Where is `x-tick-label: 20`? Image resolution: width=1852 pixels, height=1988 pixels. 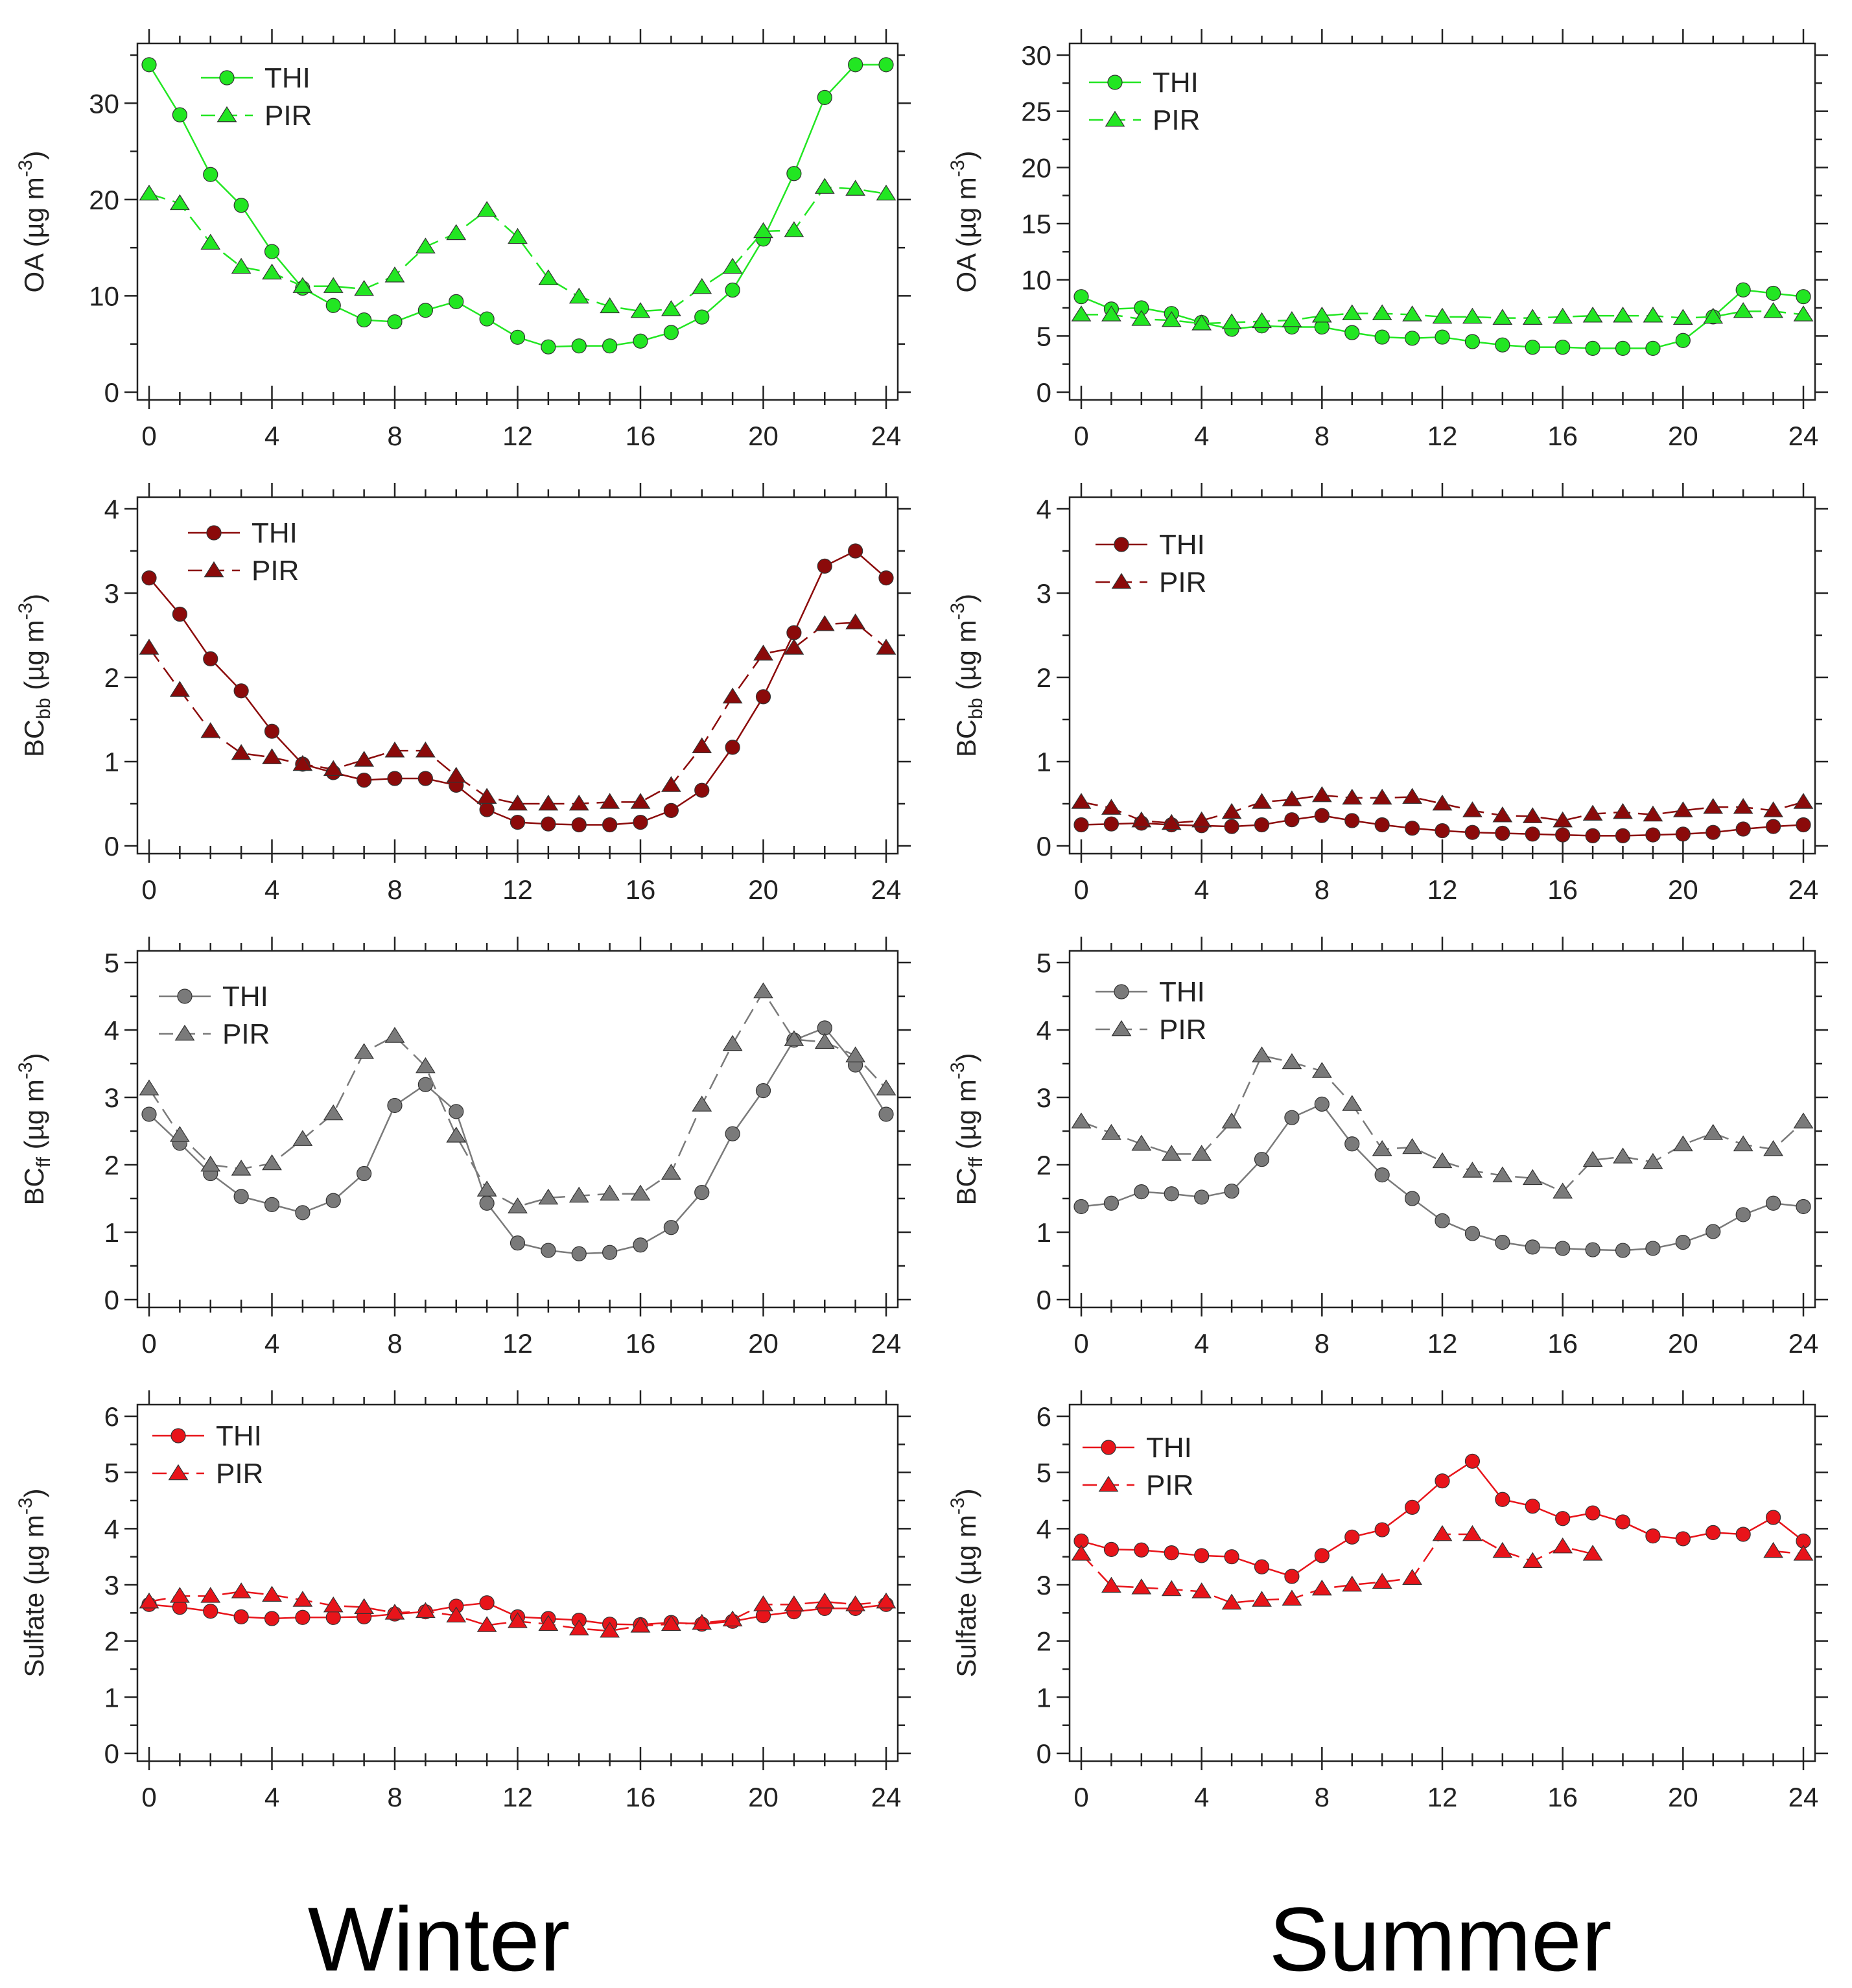 x-tick-label: 20 is located at coordinates (763, 1344).